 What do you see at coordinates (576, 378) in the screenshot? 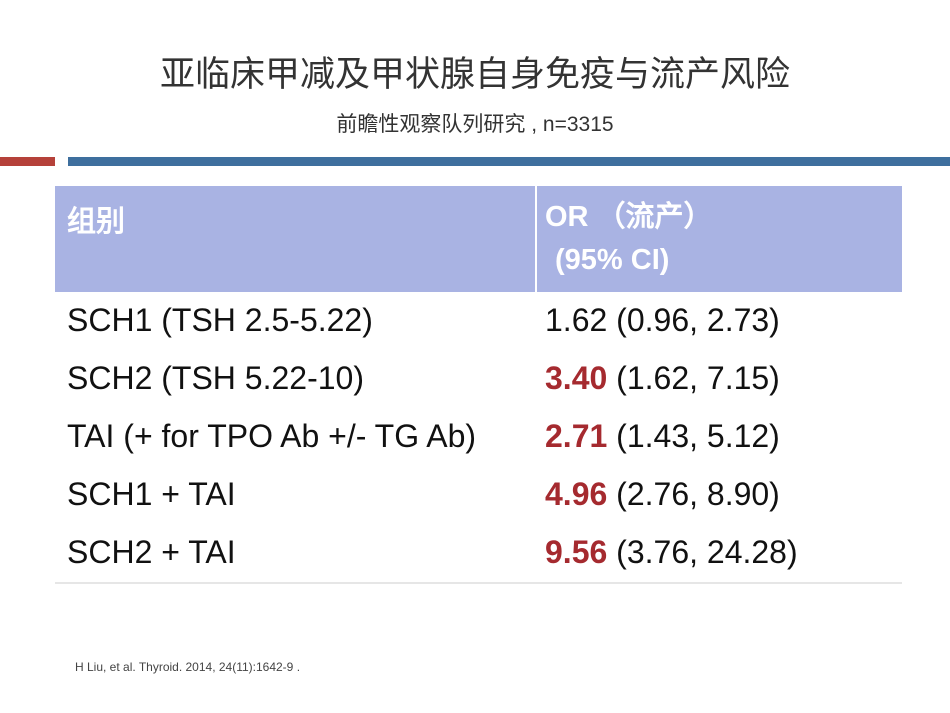
I see `odds-ratio: 3.40` at bounding box center [576, 378].